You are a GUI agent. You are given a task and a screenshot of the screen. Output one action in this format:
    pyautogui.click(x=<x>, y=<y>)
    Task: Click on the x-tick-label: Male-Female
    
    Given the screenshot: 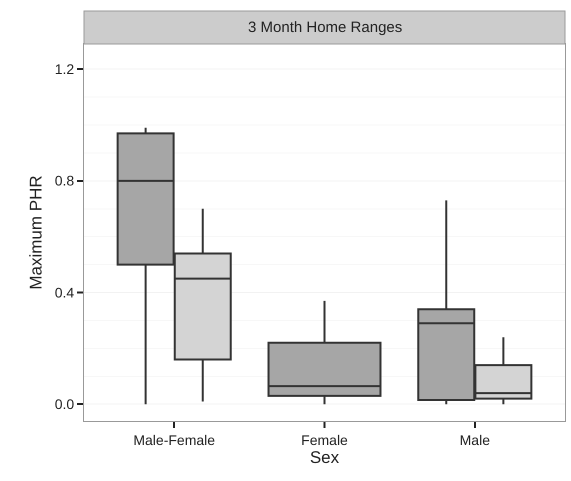 What is the action you would take?
    pyautogui.click(x=174, y=440)
    